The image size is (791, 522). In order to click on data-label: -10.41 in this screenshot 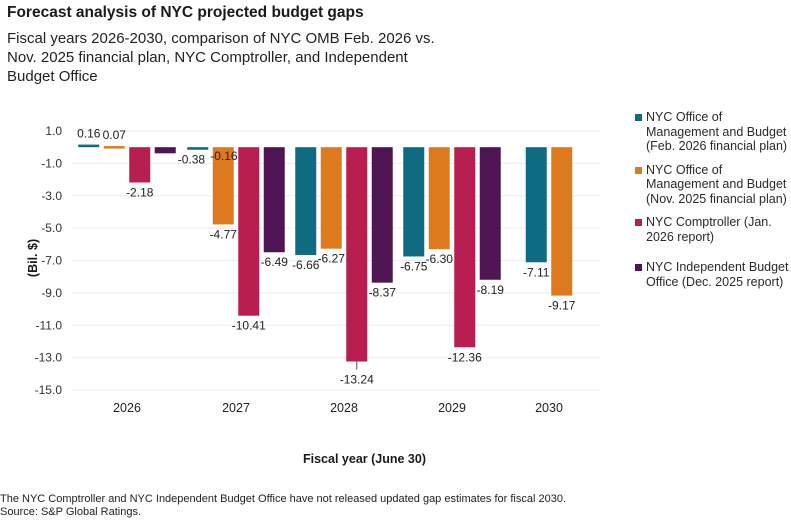, I will do `click(249, 326)`.